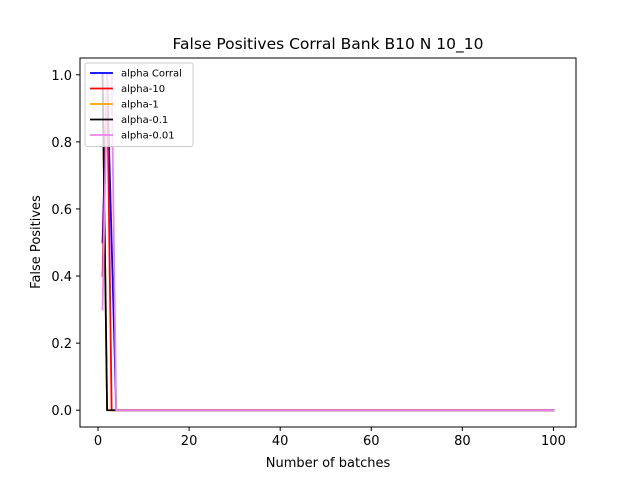  I want to click on x-tick-label: 80, so click(462, 441).